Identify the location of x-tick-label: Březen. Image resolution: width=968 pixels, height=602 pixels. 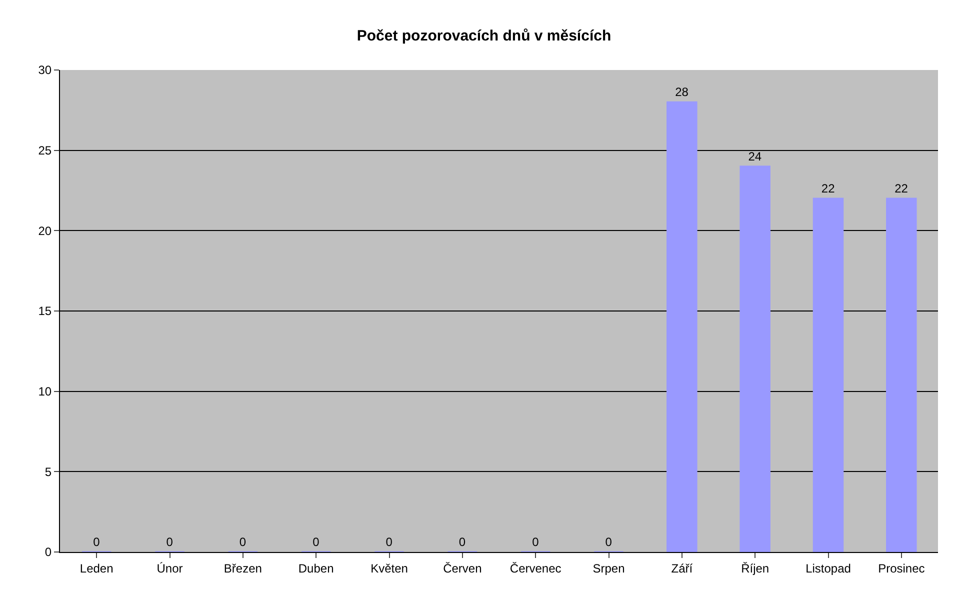
(243, 568).